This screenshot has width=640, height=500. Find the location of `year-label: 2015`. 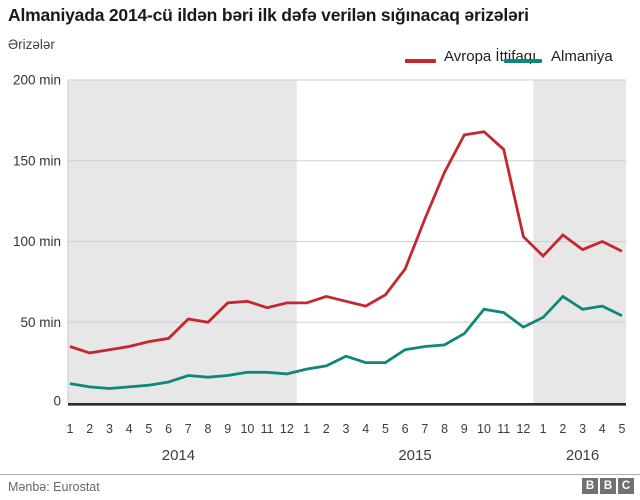

year-label: 2015 is located at coordinates (414, 455).